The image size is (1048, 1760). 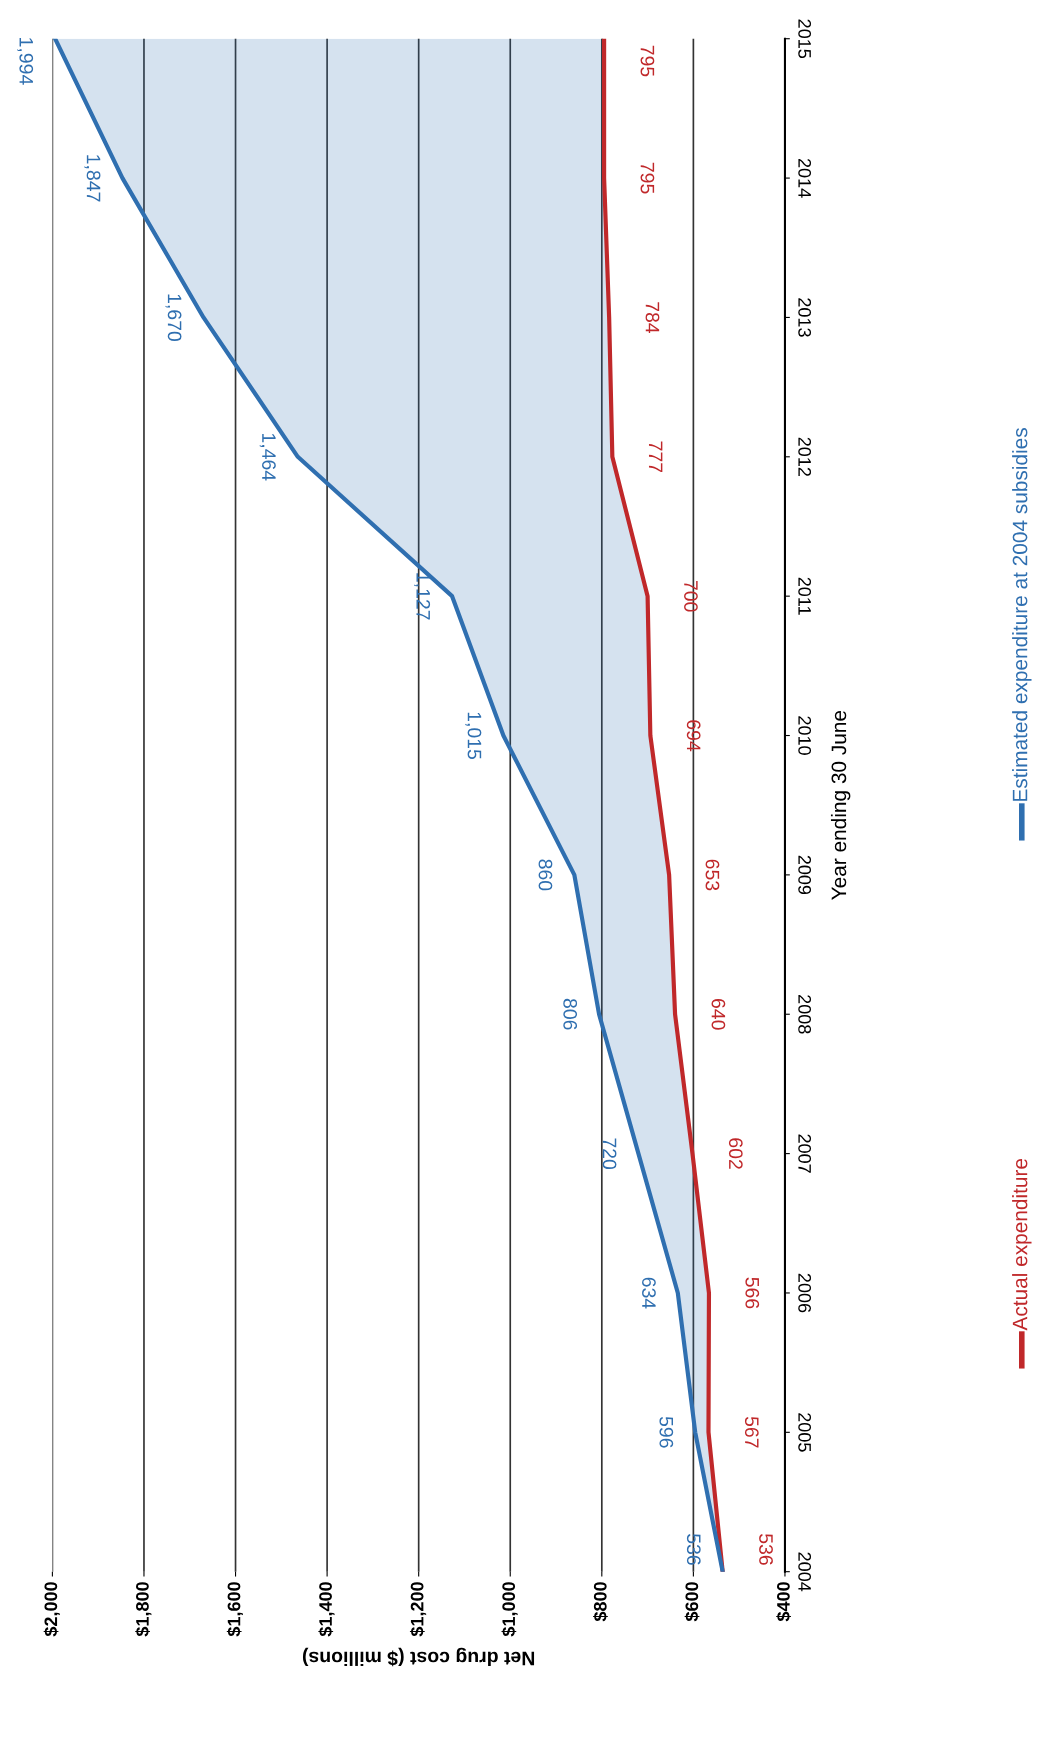 What do you see at coordinates (718, 1014) in the screenshot?
I see `data-label: 640` at bounding box center [718, 1014].